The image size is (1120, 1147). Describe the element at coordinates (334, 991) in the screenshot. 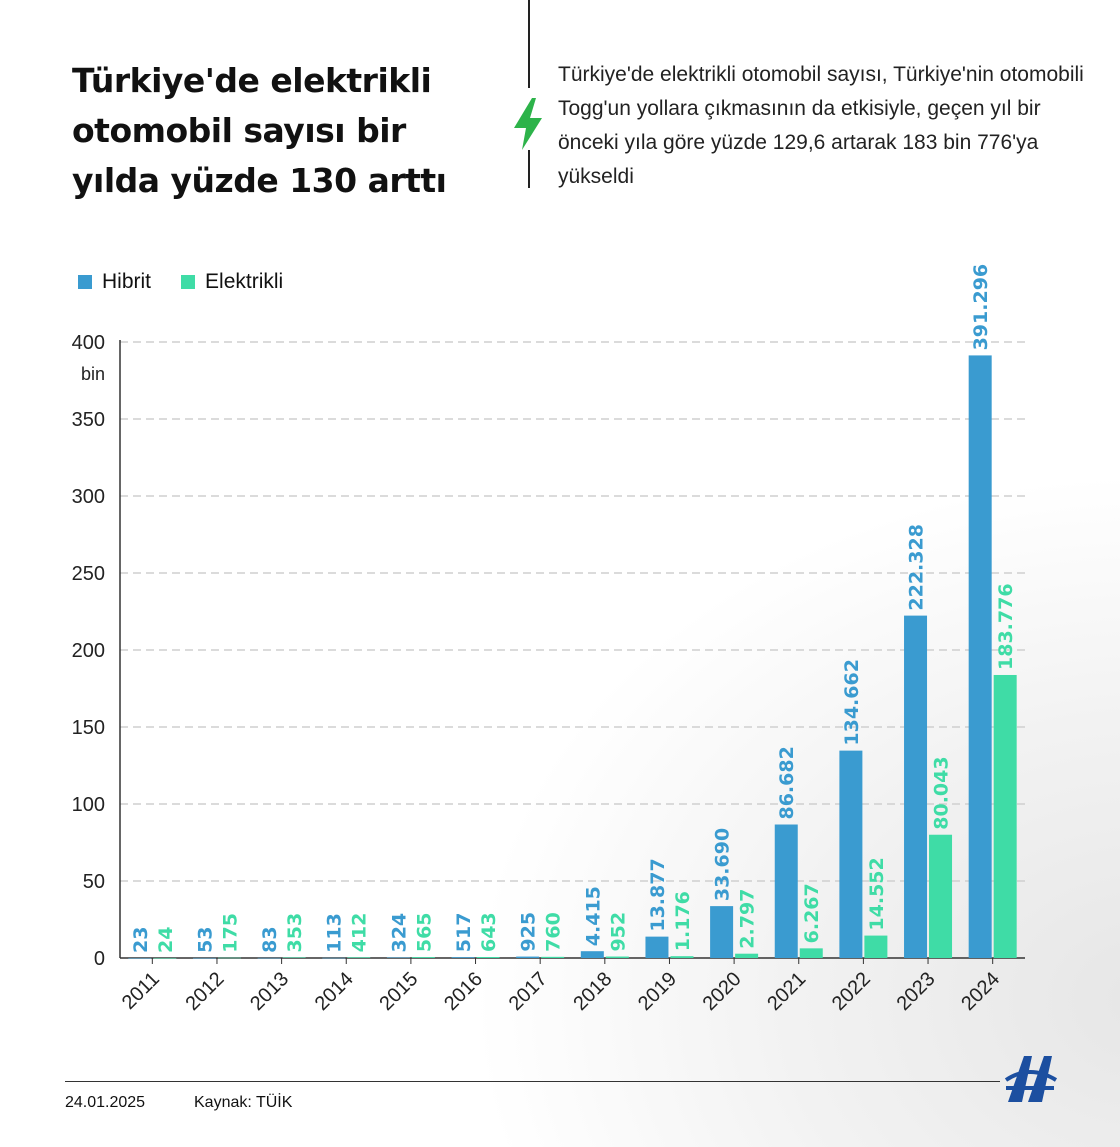

I see `x-tick-label: 2014` at that location.